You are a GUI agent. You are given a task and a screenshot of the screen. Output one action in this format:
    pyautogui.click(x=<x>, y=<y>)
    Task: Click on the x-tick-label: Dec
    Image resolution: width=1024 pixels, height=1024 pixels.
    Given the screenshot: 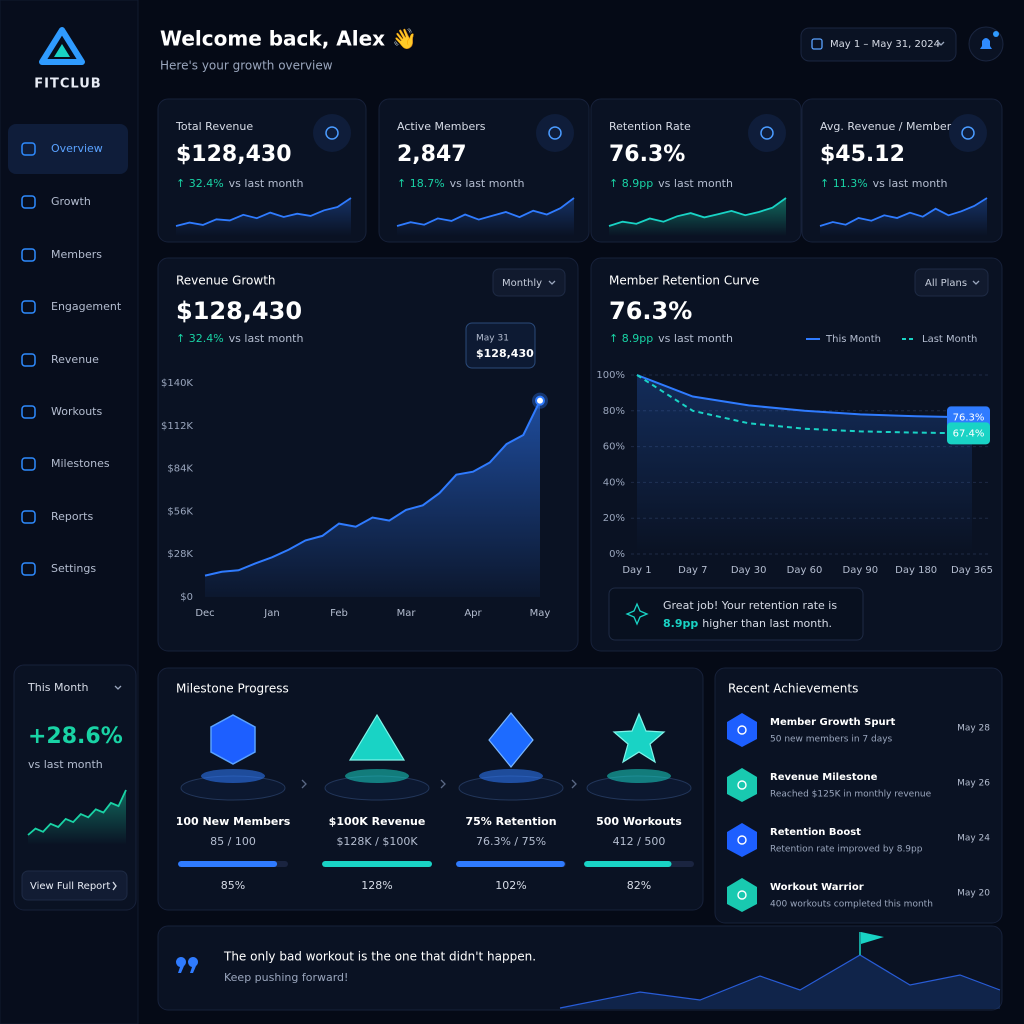 What is the action you would take?
    pyautogui.click(x=204, y=613)
    